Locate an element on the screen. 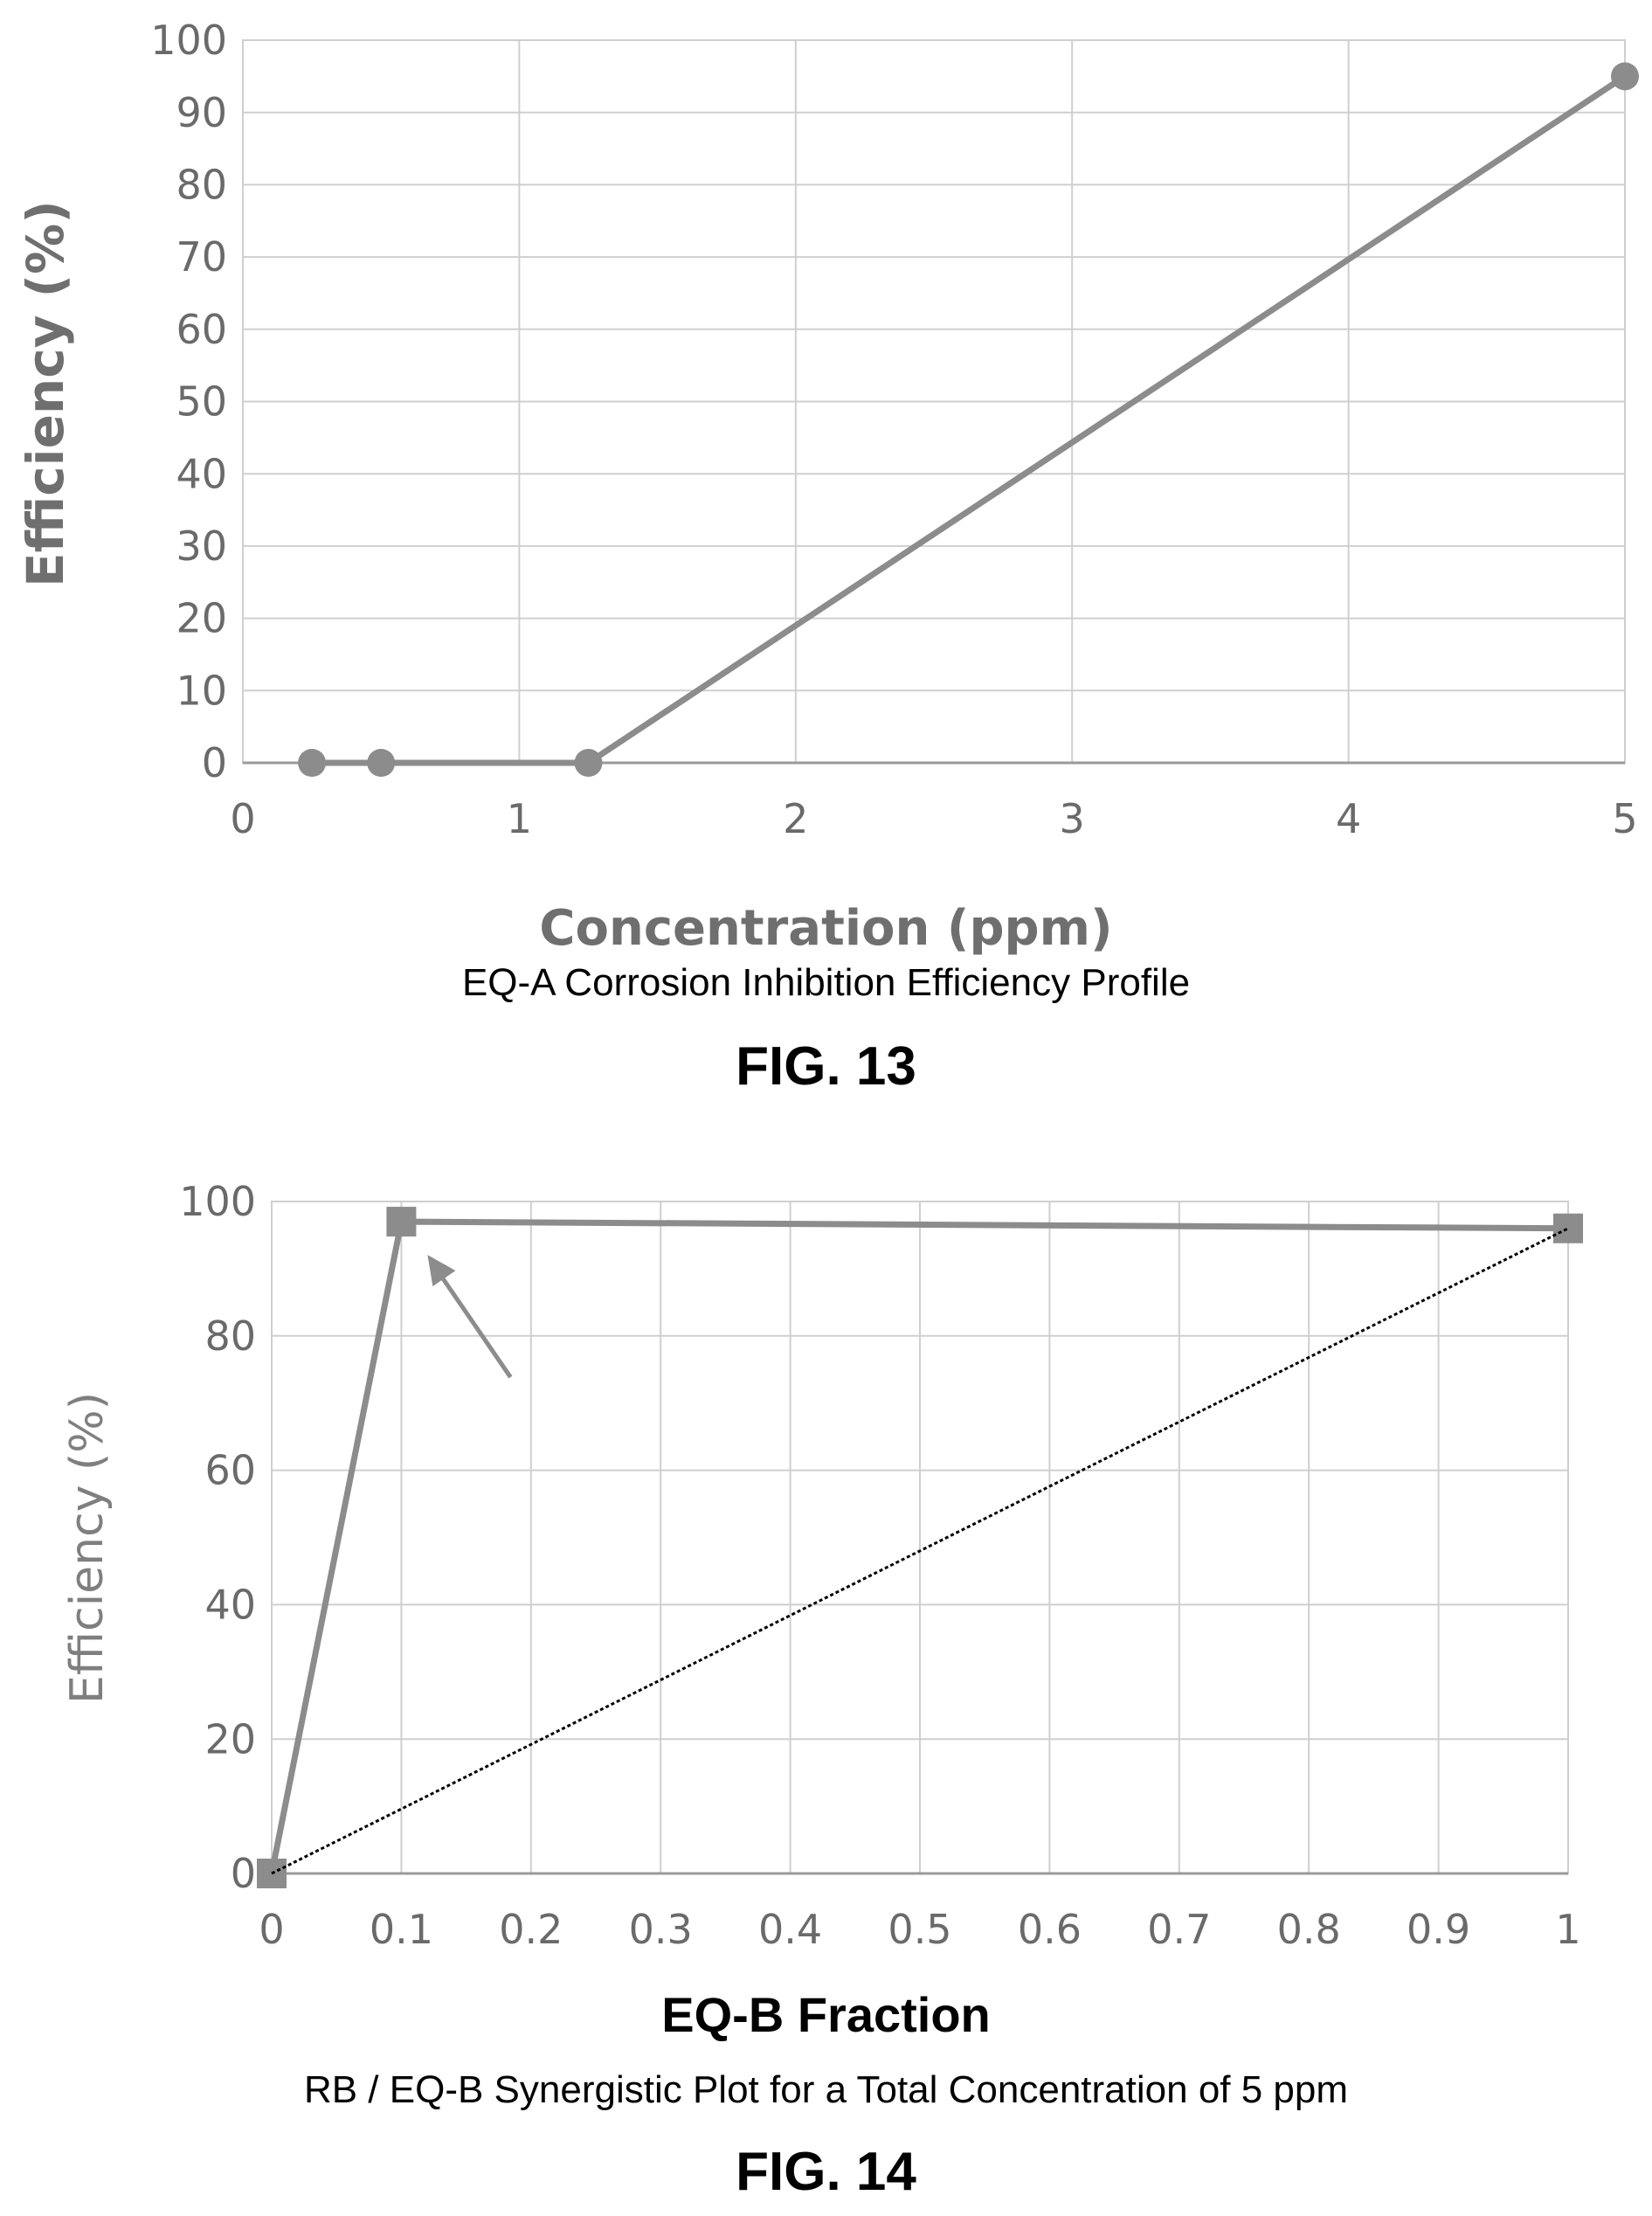 The image size is (1652, 2216). x-tick-label: 0.1 is located at coordinates (401, 1930).